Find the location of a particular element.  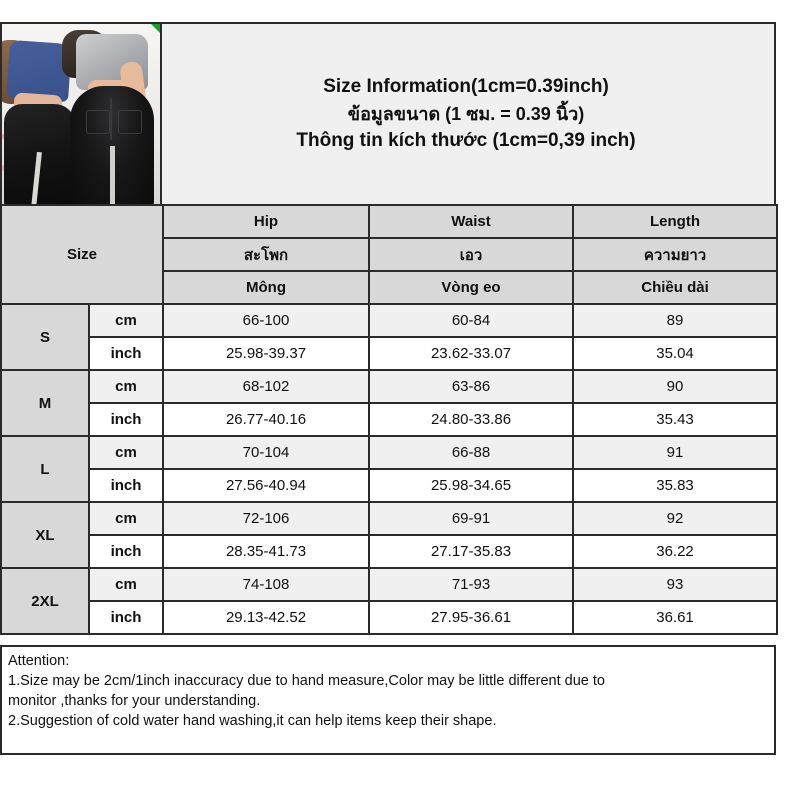

cell-waist-inch: 25.98-34.65 is located at coordinates (471, 485).